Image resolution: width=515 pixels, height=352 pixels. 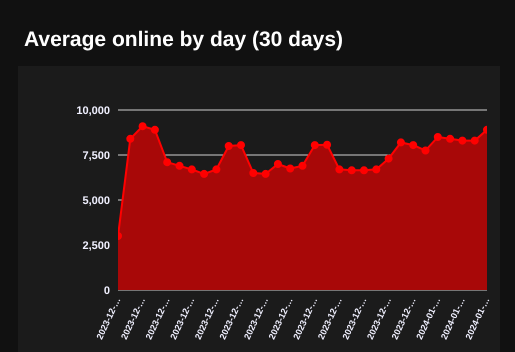 What do you see at coordinates (184, 40) in the screenshot?
I see `chart-title: Average online by day (30 days)` at bounding box center [184, 40].